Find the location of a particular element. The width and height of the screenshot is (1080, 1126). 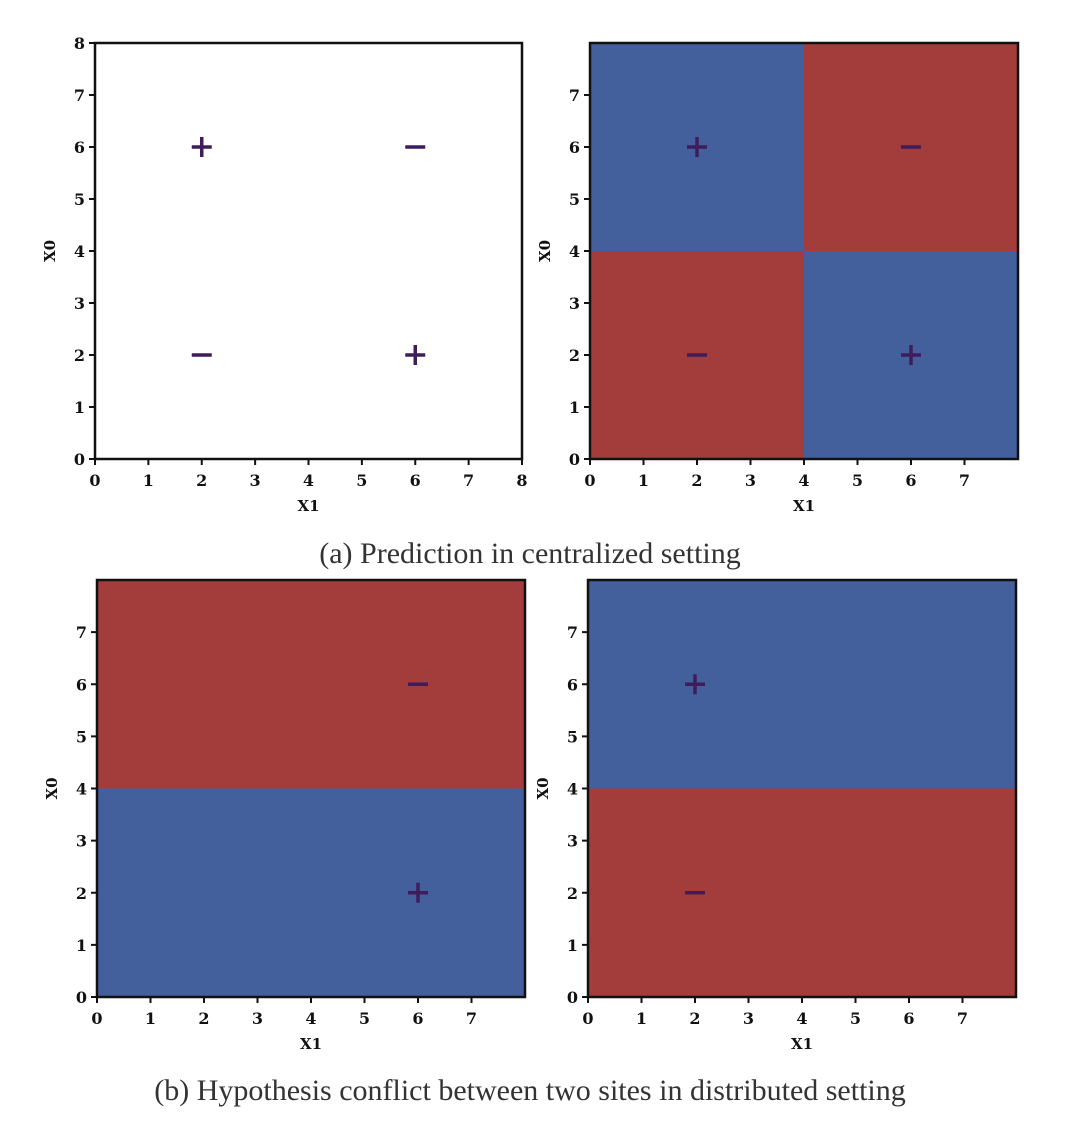

plot-frame is located at coordinates (308, 251).